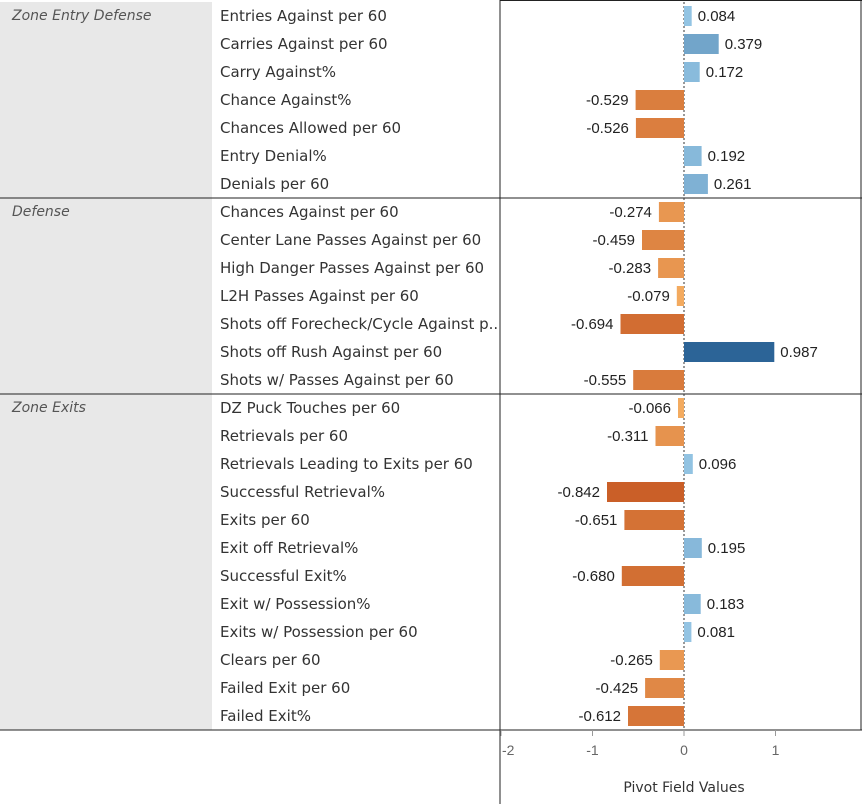  What do you see at coordinates (284, 436) in the screenshot?
I see `metric-label: Retrievals per 60` at bounding box center [284, 436].